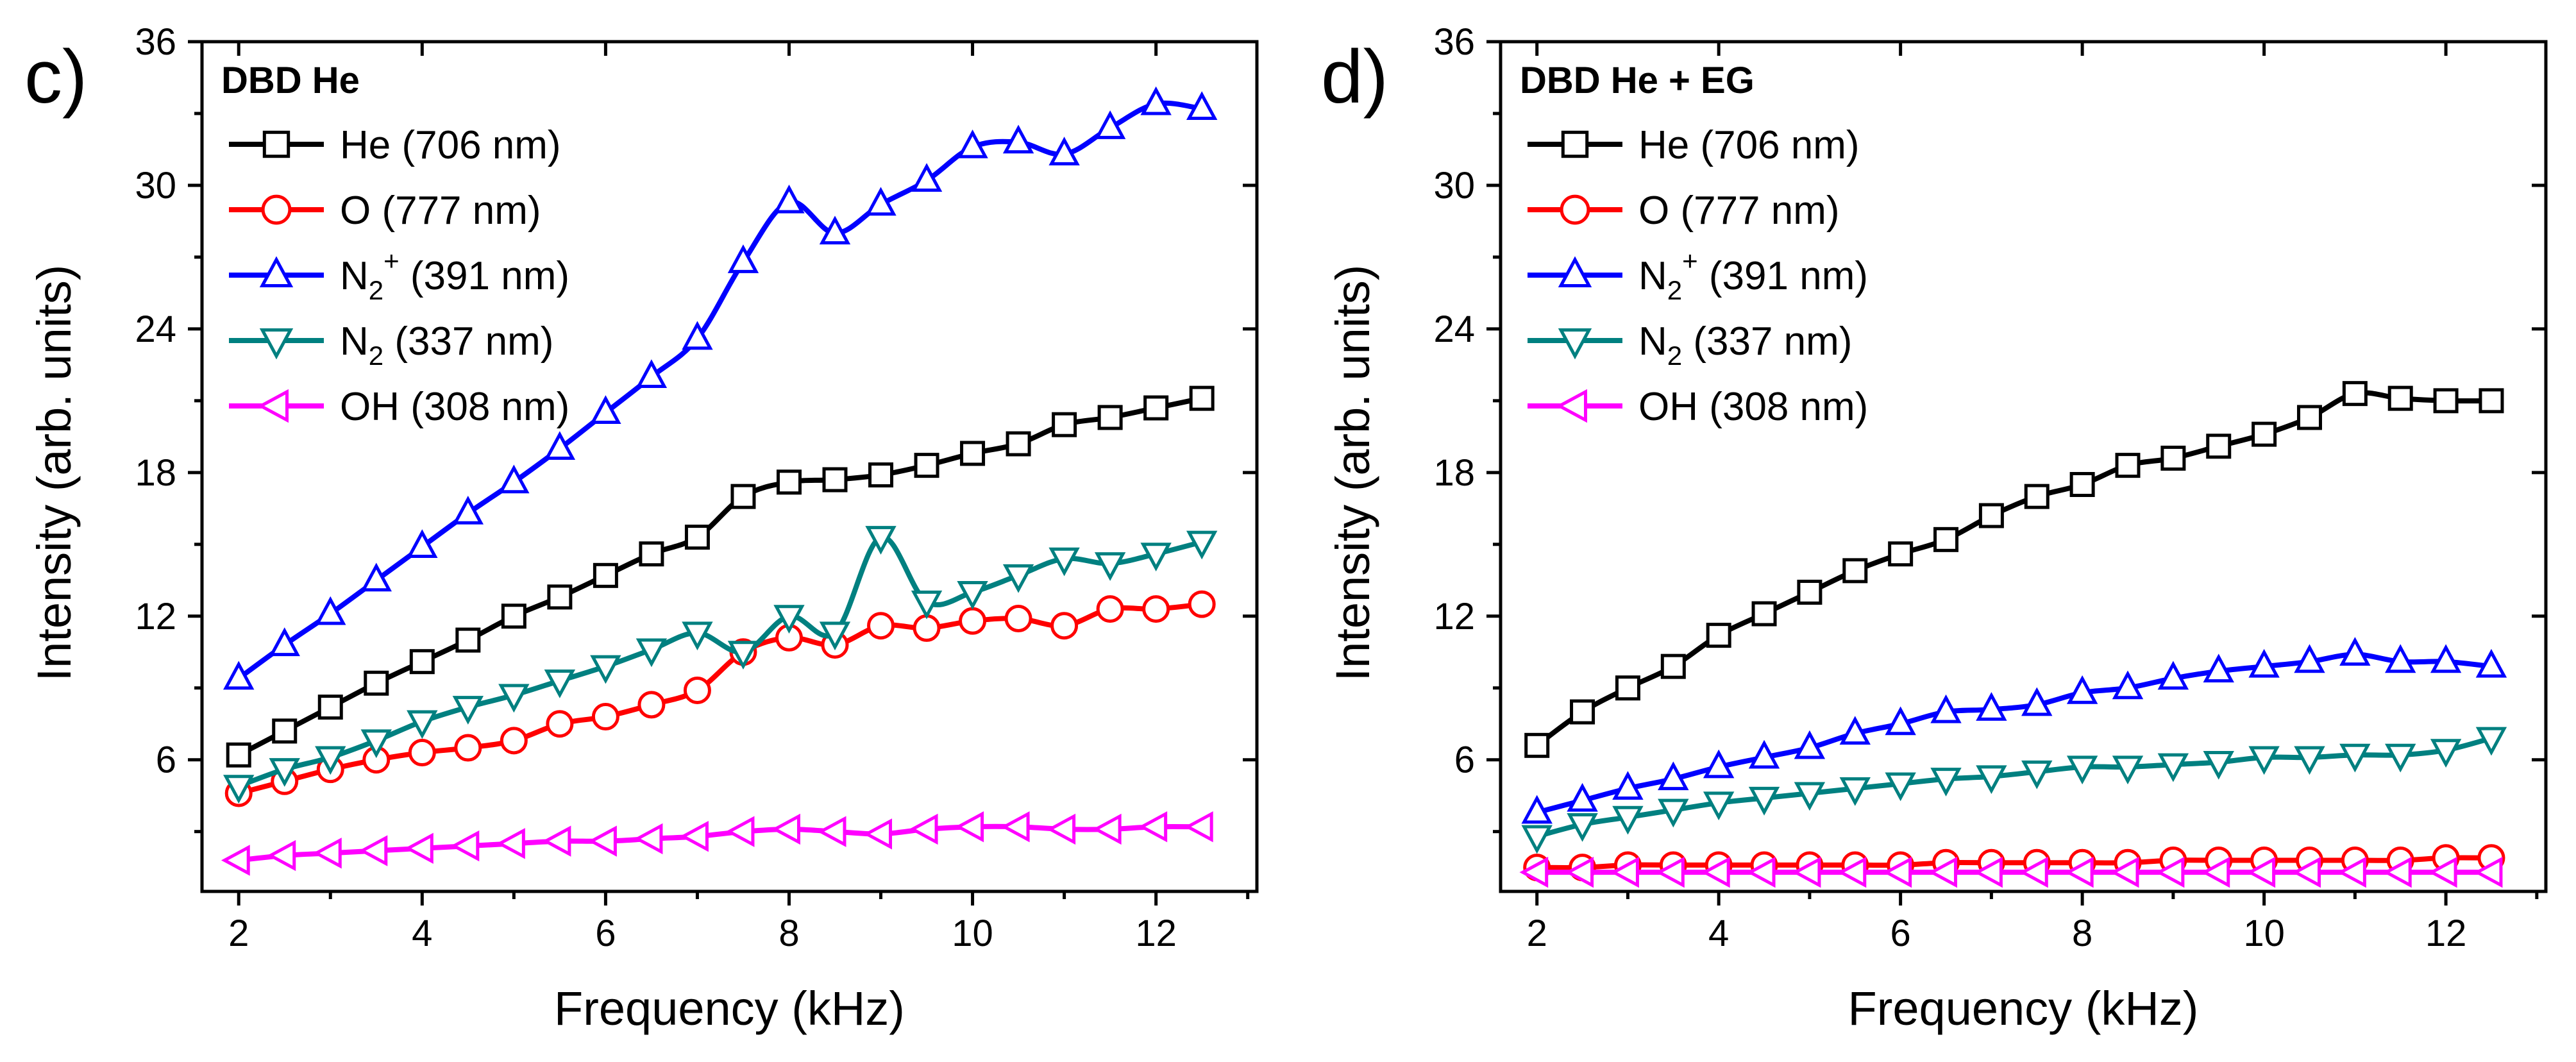  Describe the element at coordinates (1454, 329) in the screenshot. I see `y-tick-label: 24` at that location.